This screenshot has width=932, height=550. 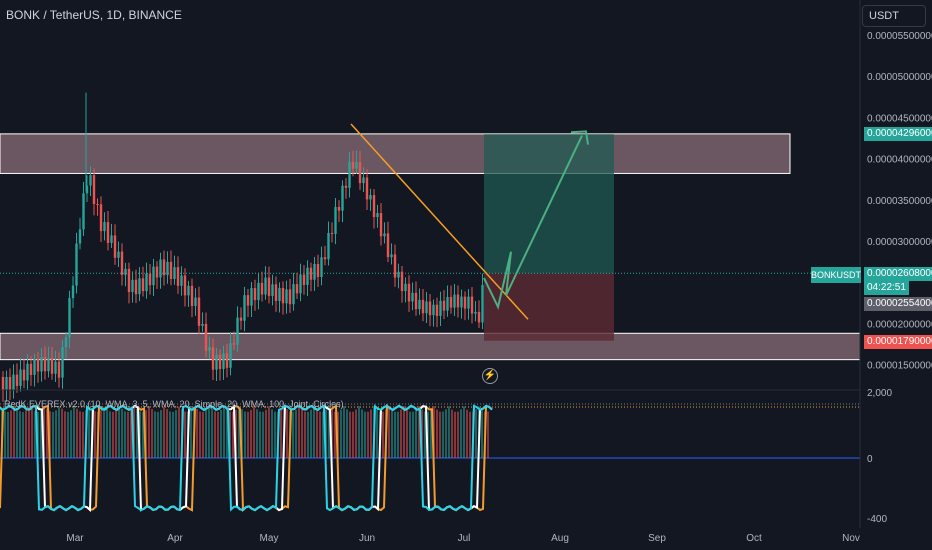 What do you see at coordinates (898, 134) in the screenshot?
I see `target-price-tag: 0.00004296000` at bounding box center [898, 134].